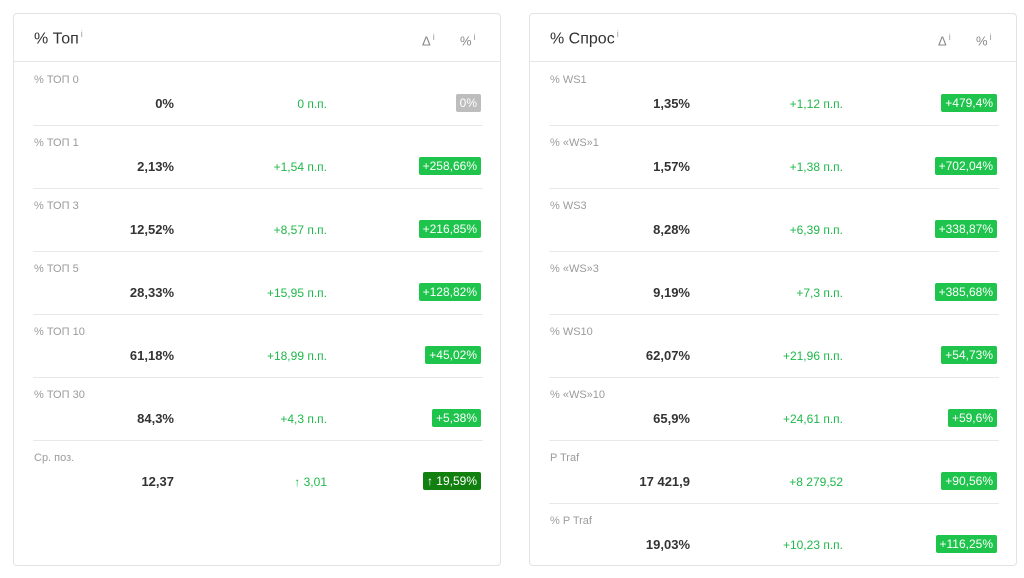  What do you see at coordinates (155, 166) in the screenshot?
I see `metric-value: 2,13%` at bounding box center [155, 166].